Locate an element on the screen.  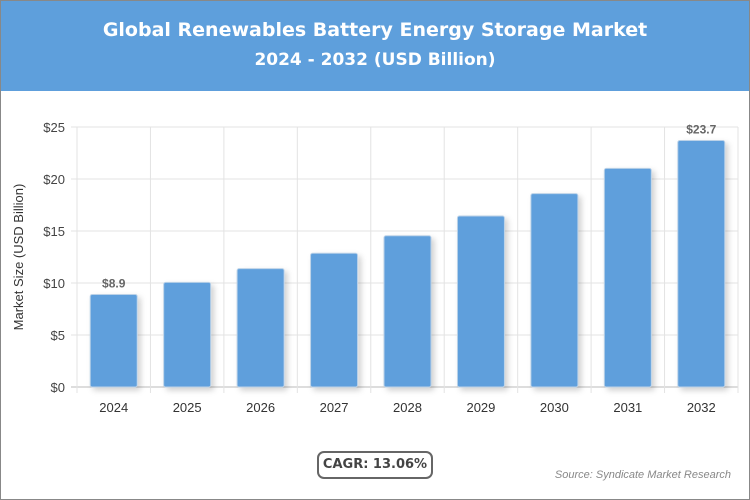
bar-2028 is located at coordinates (407, 311).